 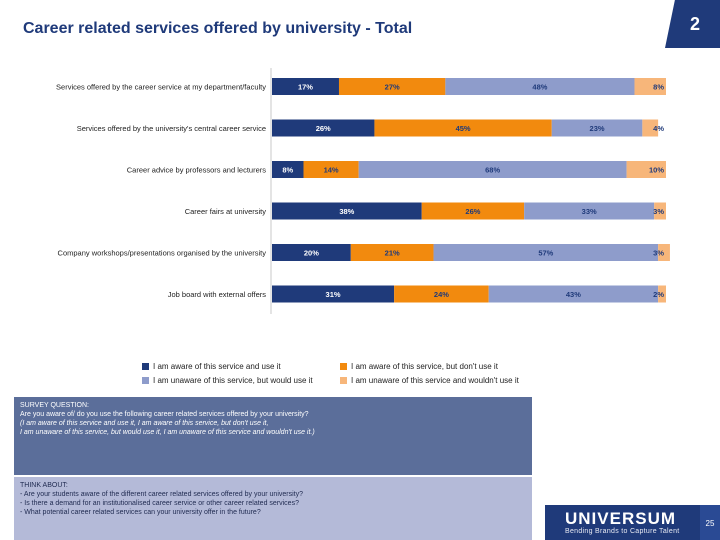 I want to click on data-label: 45%, so click(x=463, y=128).